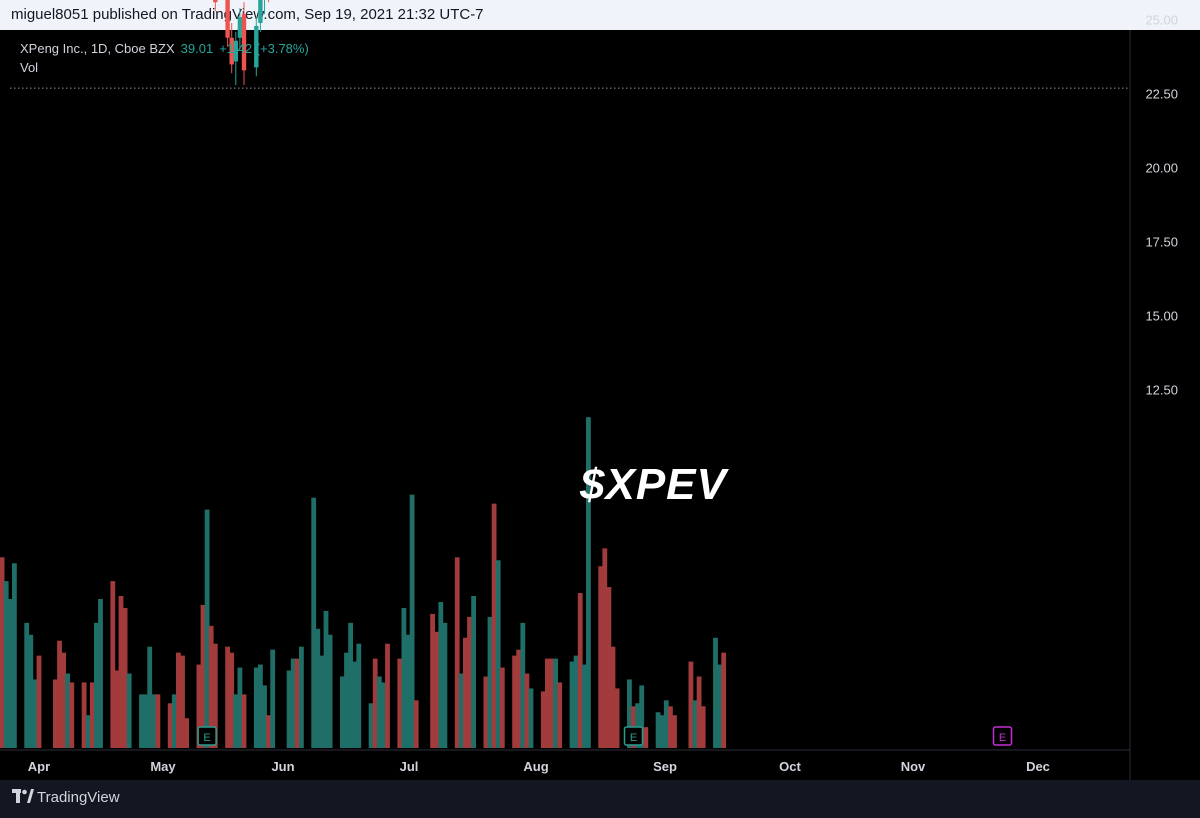 The width and height of the screenshot is (1200, 818). I want to click on time-tick-label: Aug, so click(535, 766).